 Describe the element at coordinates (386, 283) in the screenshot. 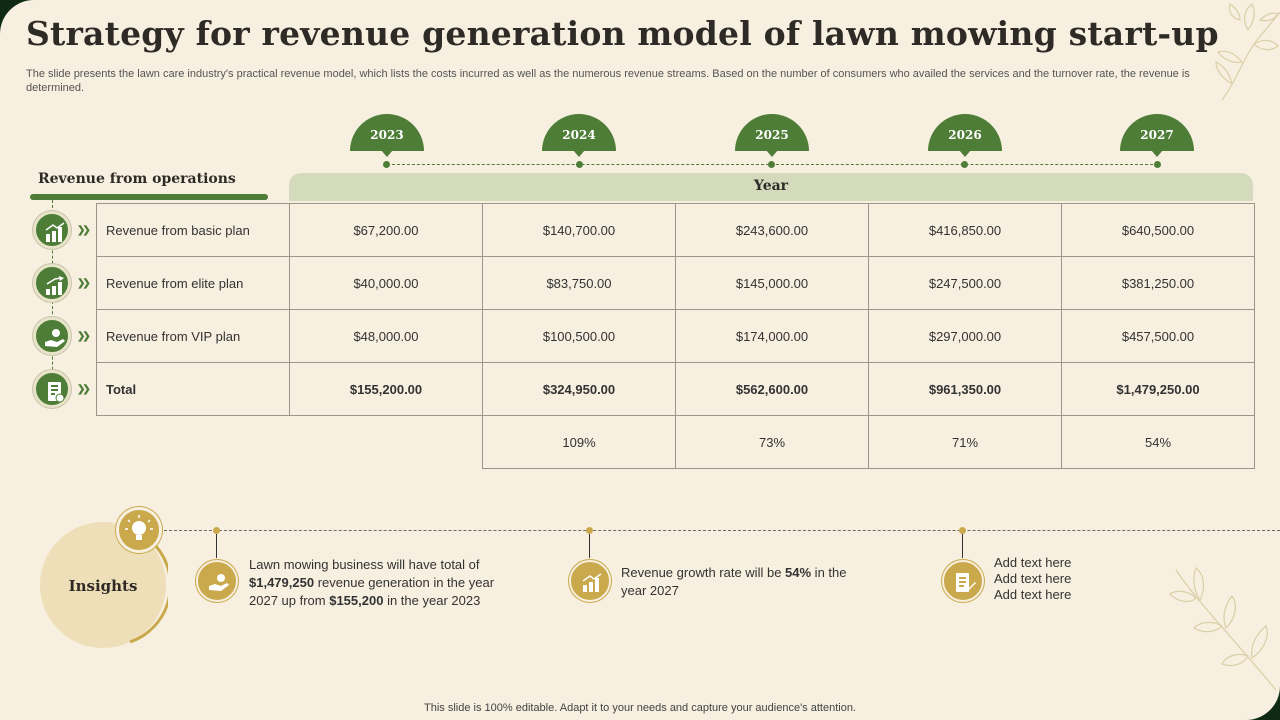

I see `table-cell: $40,000.00` at that location.